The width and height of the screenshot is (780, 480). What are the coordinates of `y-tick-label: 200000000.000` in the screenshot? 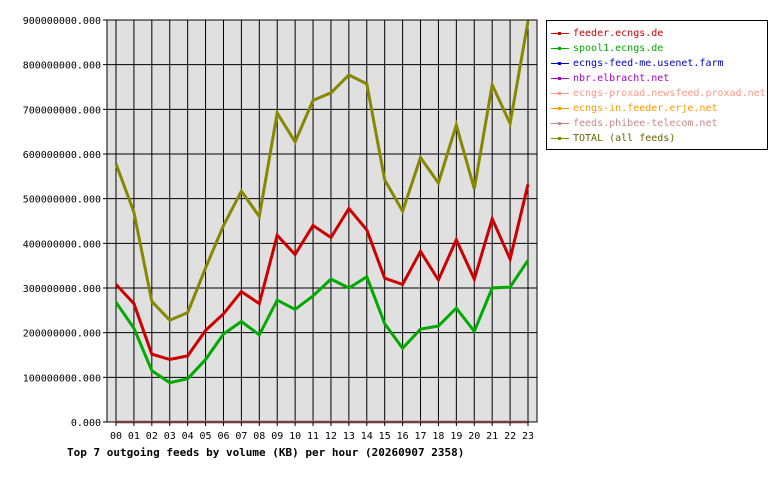 It's located at (62, 334).